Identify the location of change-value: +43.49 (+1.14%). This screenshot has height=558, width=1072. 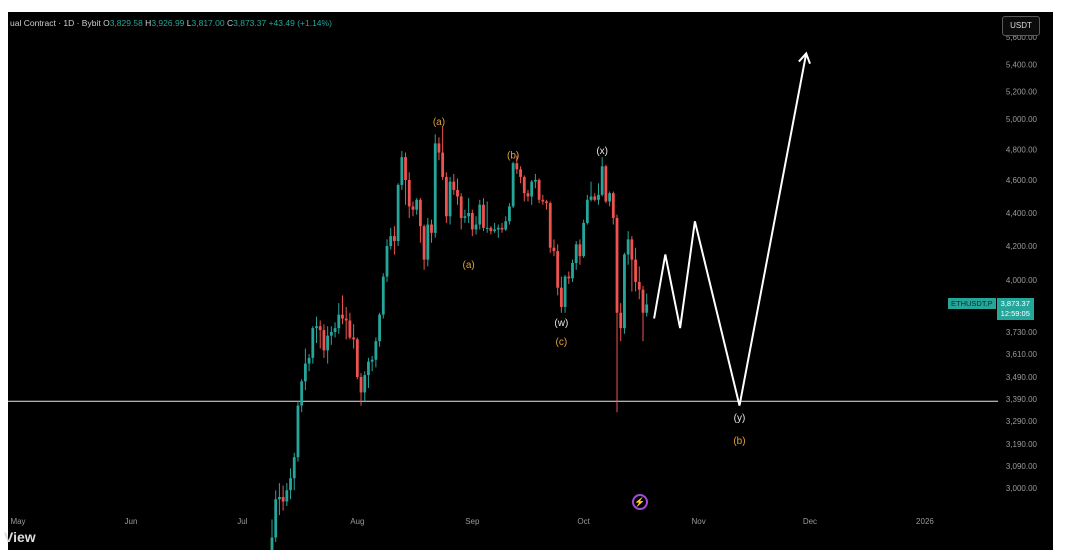
(300, 23).